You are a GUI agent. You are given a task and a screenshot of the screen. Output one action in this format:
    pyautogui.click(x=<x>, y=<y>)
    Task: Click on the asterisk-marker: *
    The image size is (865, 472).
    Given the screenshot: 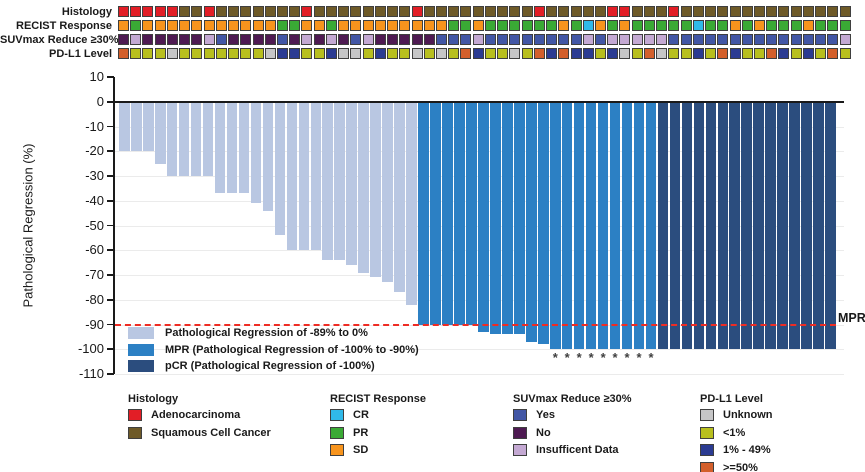 What is the action you would take?
    pyautogui.click(x=639, y=358)
    